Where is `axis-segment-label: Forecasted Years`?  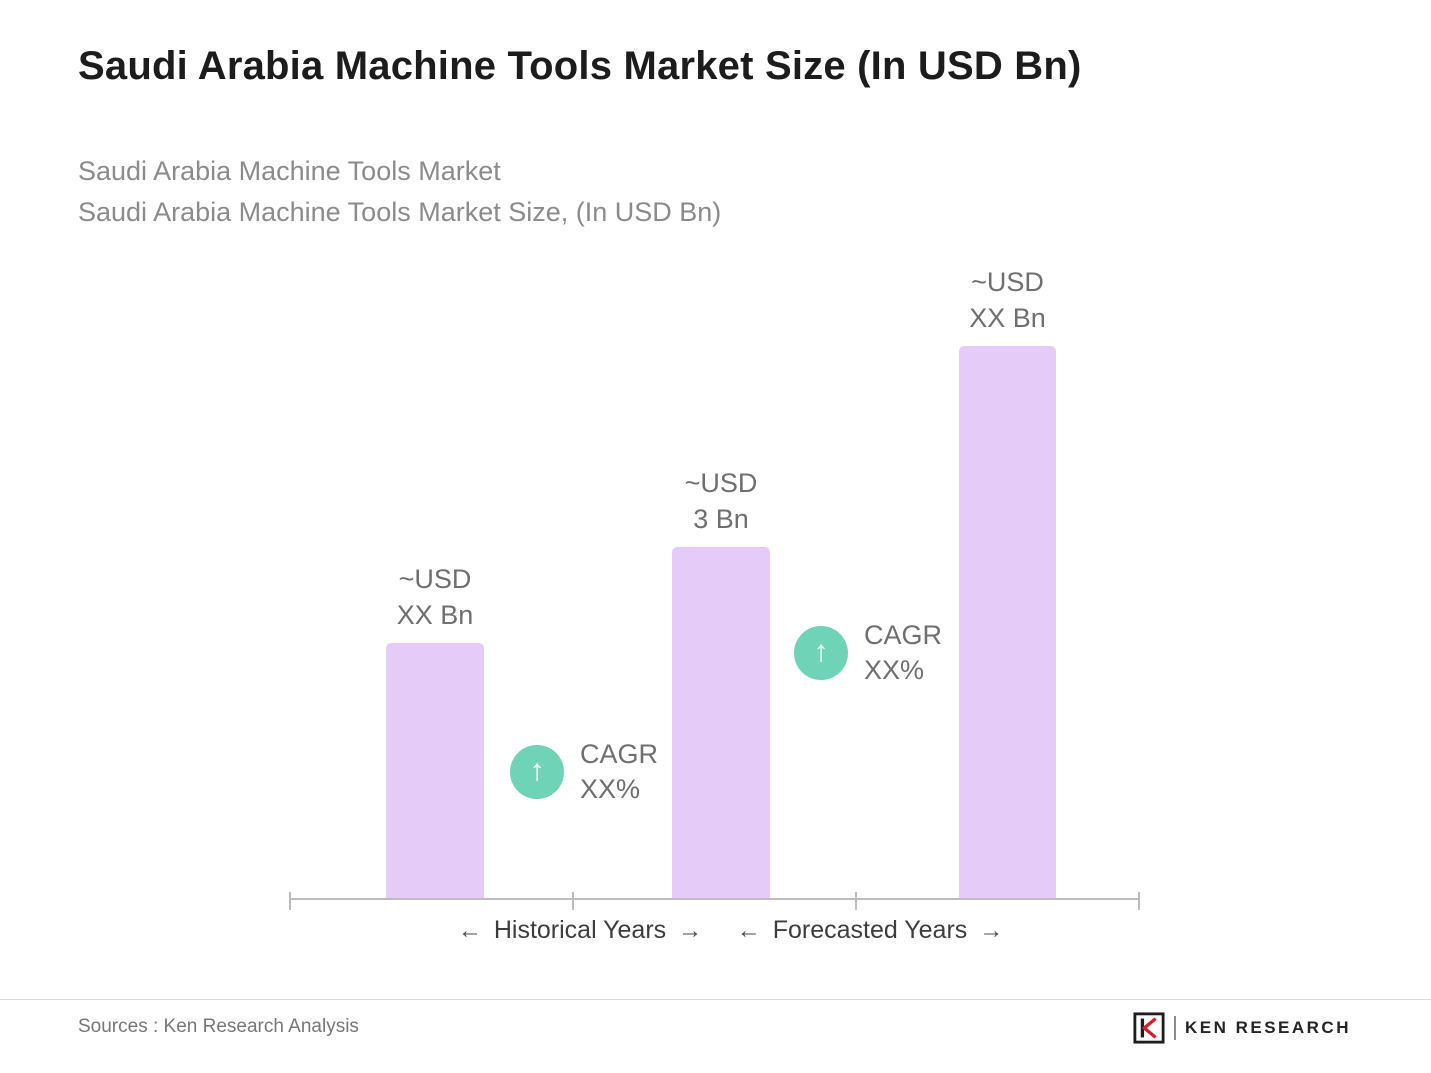 axis-segment-label: Forecasted Years is located at coordinates (870, 930).